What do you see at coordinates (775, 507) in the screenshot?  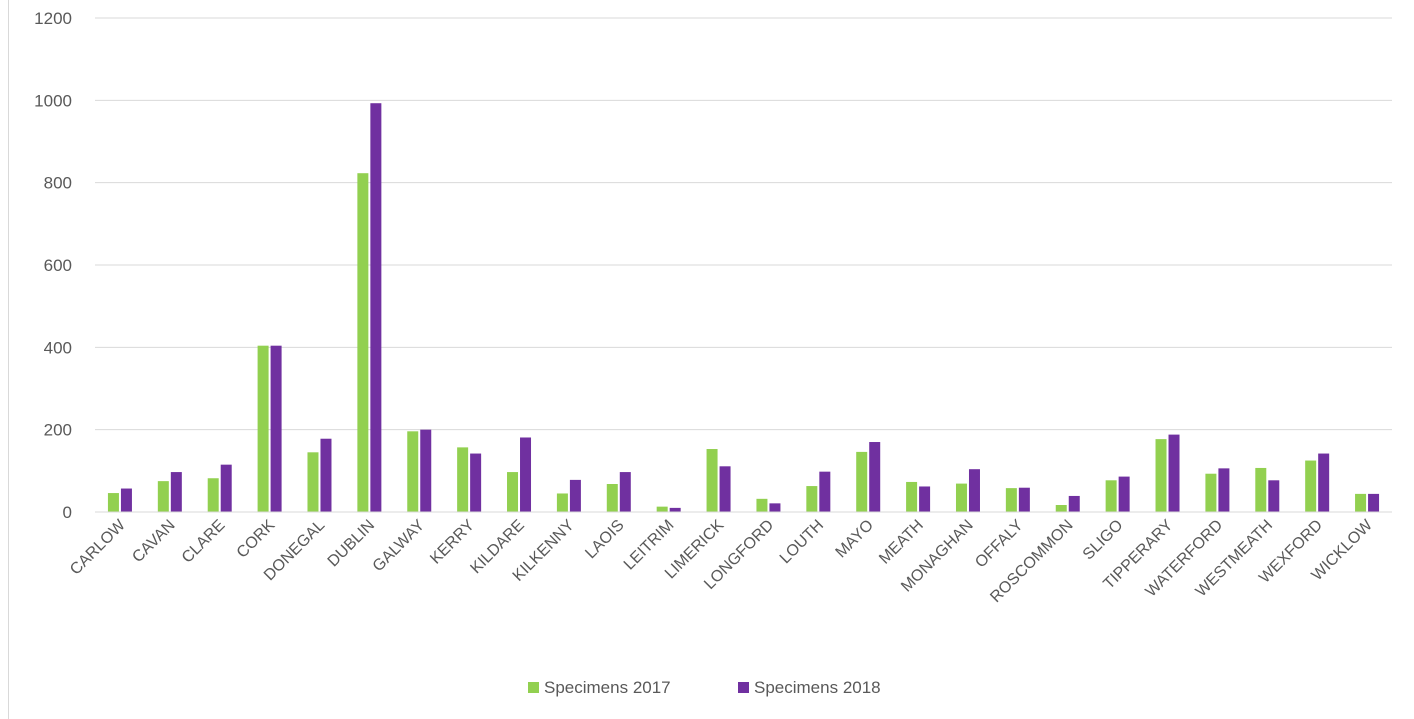 I see `bar-longford-specimens-2018` at bounding box center [775, 507].